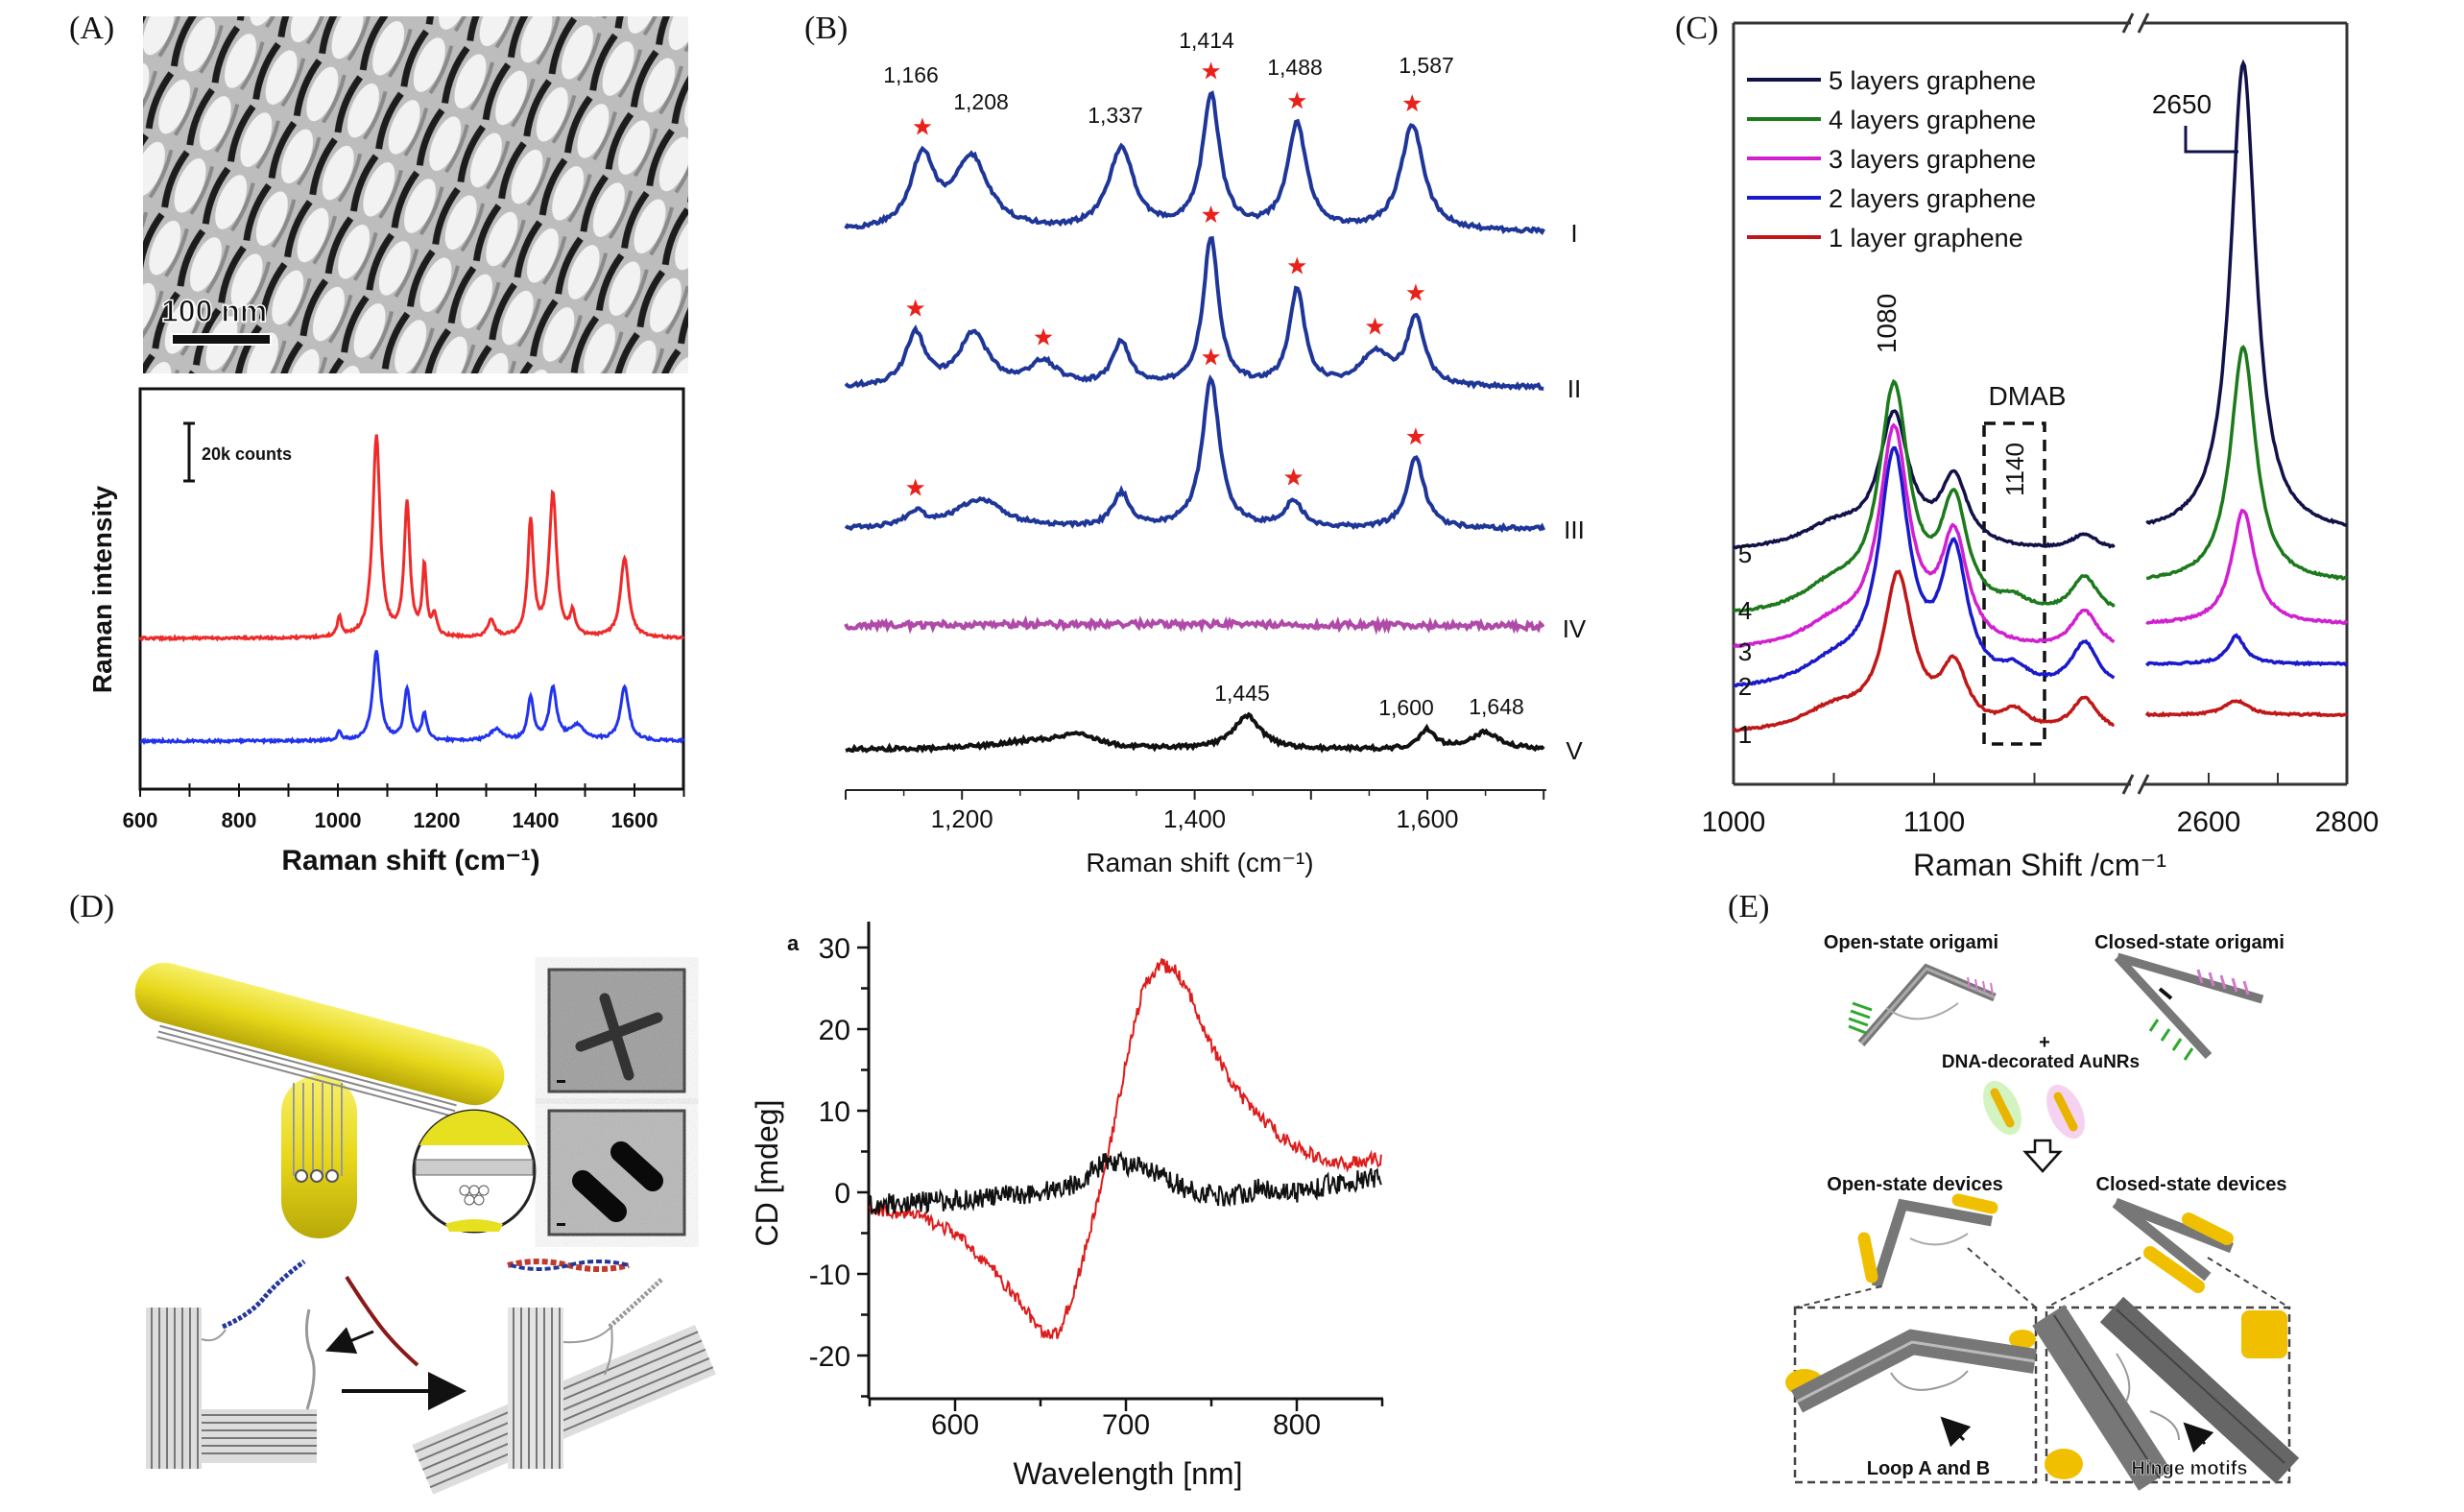 This screenshot has width=2464, height=1512. I want to click on nanorod-origami-illustration, so click(425, 1228).